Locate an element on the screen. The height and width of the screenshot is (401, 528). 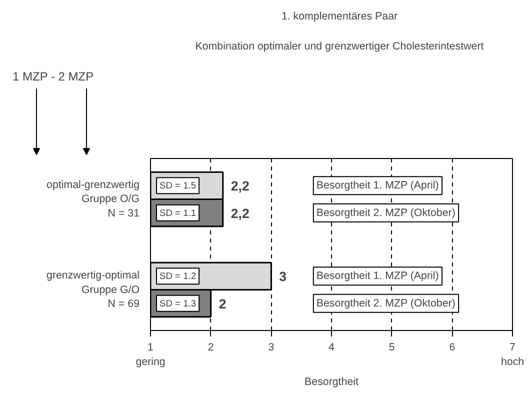
annotation: SD = 1.3 is located at coordinates (178, 303).